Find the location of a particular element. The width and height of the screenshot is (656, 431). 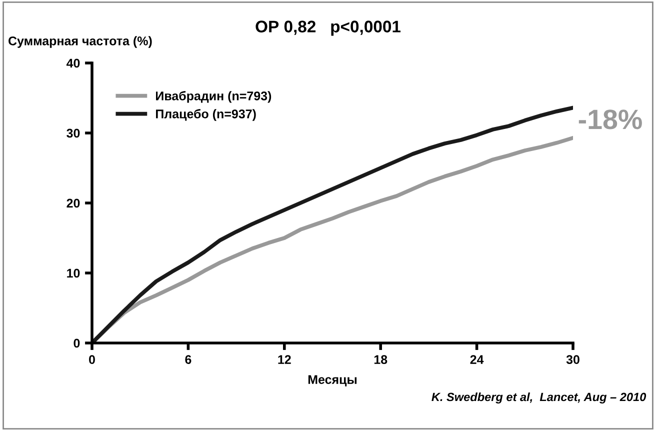

x-tick-label: 24 is located at coordinates (477, 359).